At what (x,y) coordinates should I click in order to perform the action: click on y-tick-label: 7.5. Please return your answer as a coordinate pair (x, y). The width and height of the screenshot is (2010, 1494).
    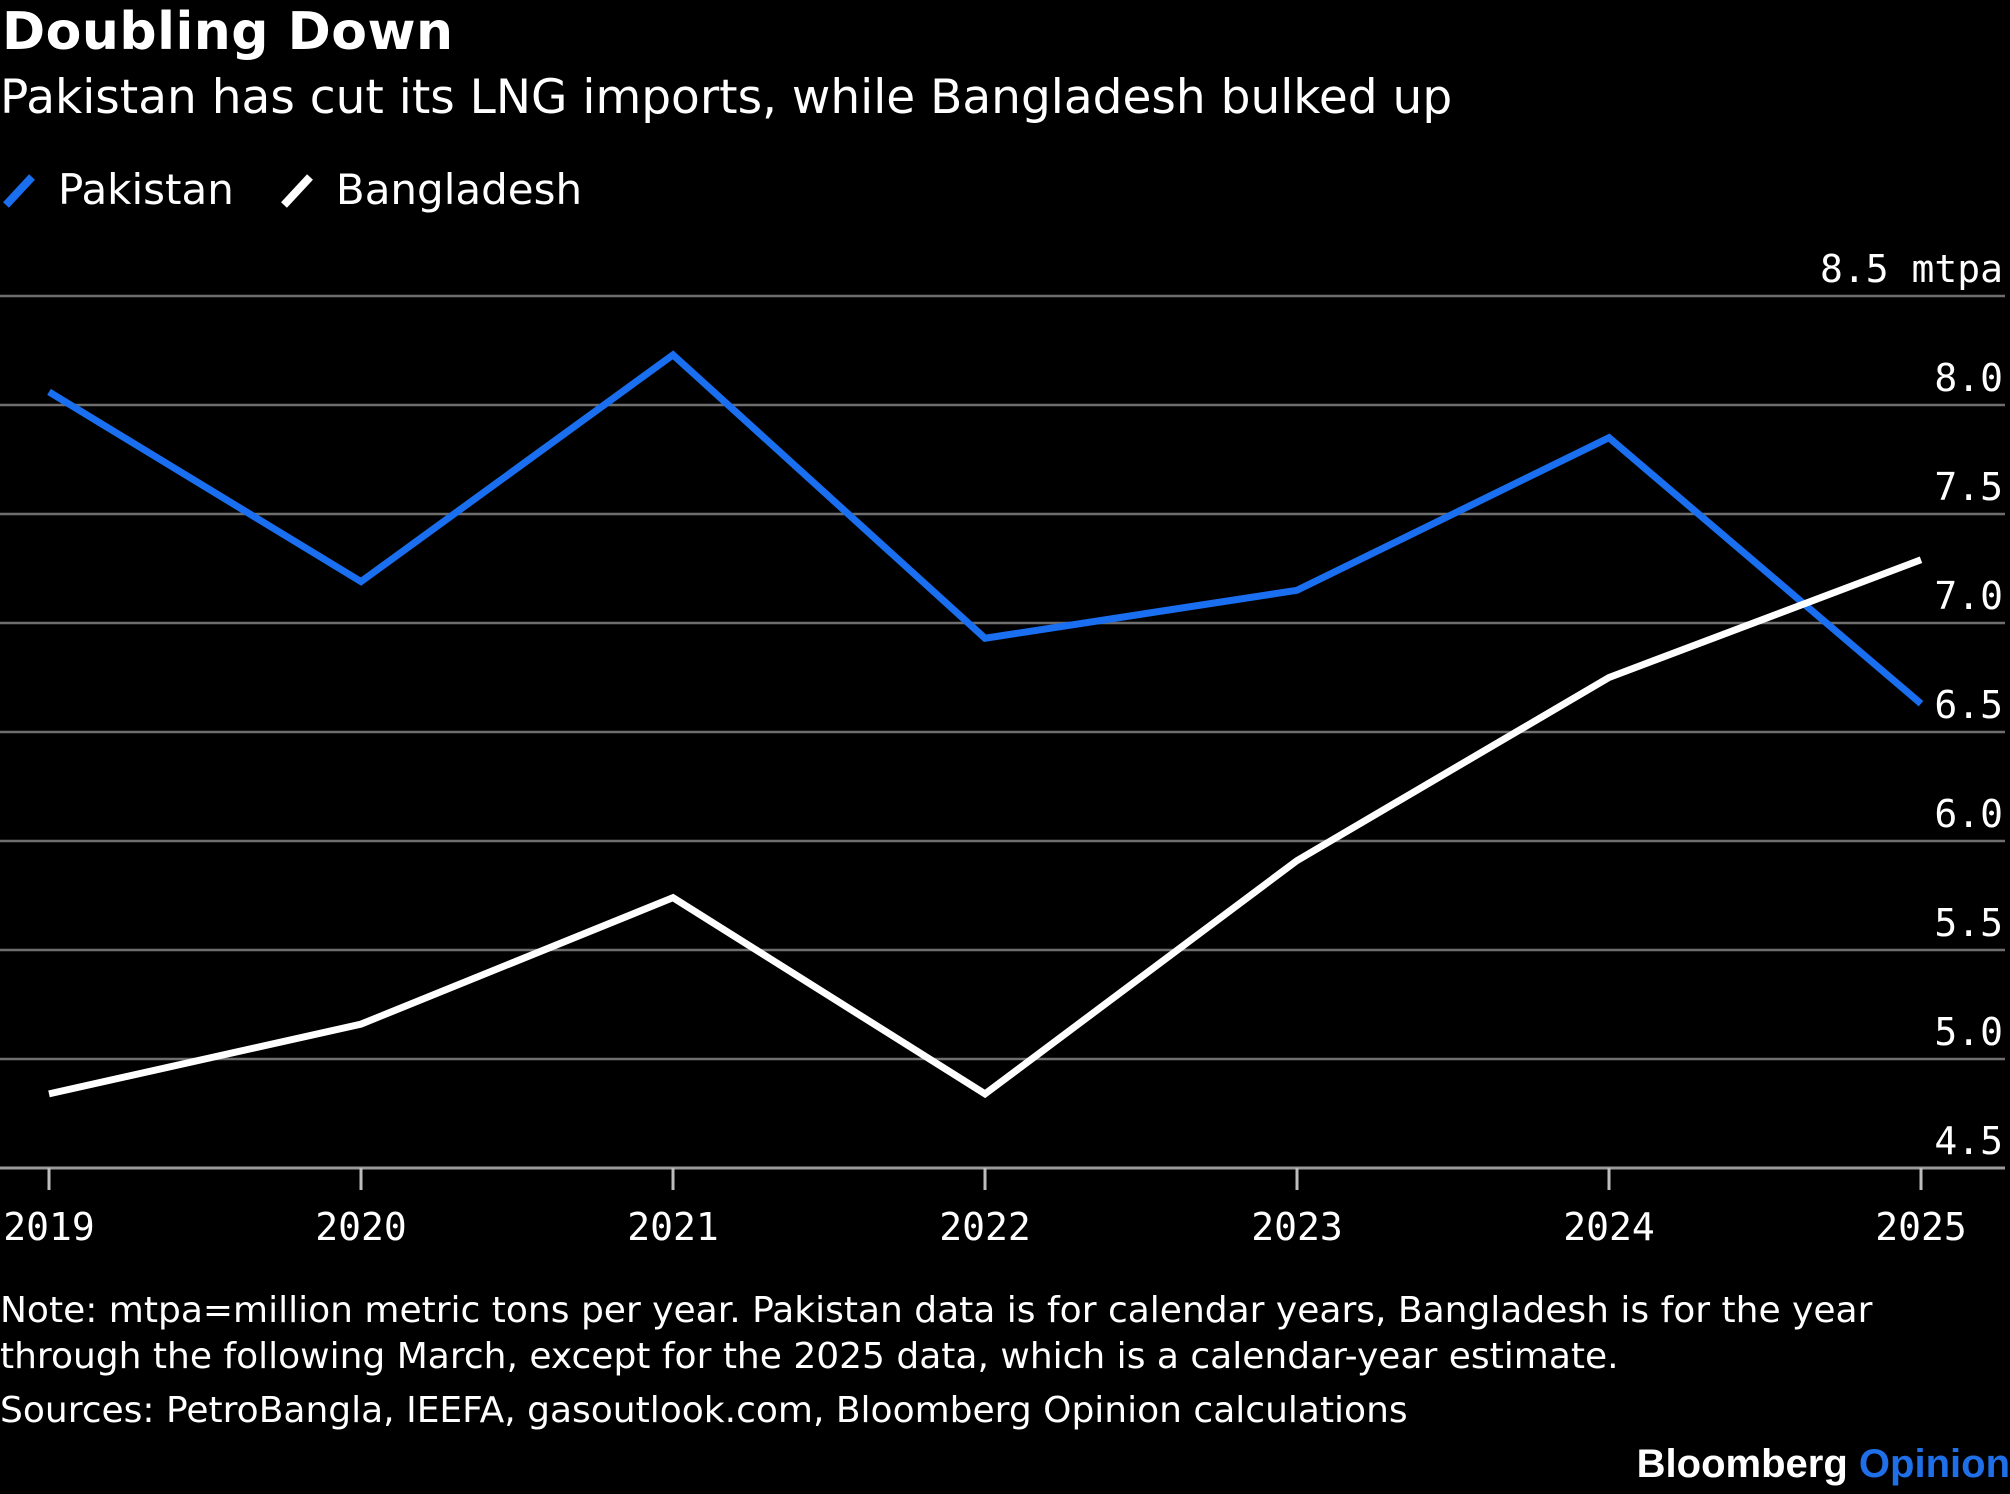
    Looking at the image, I should click on (1968, 487).